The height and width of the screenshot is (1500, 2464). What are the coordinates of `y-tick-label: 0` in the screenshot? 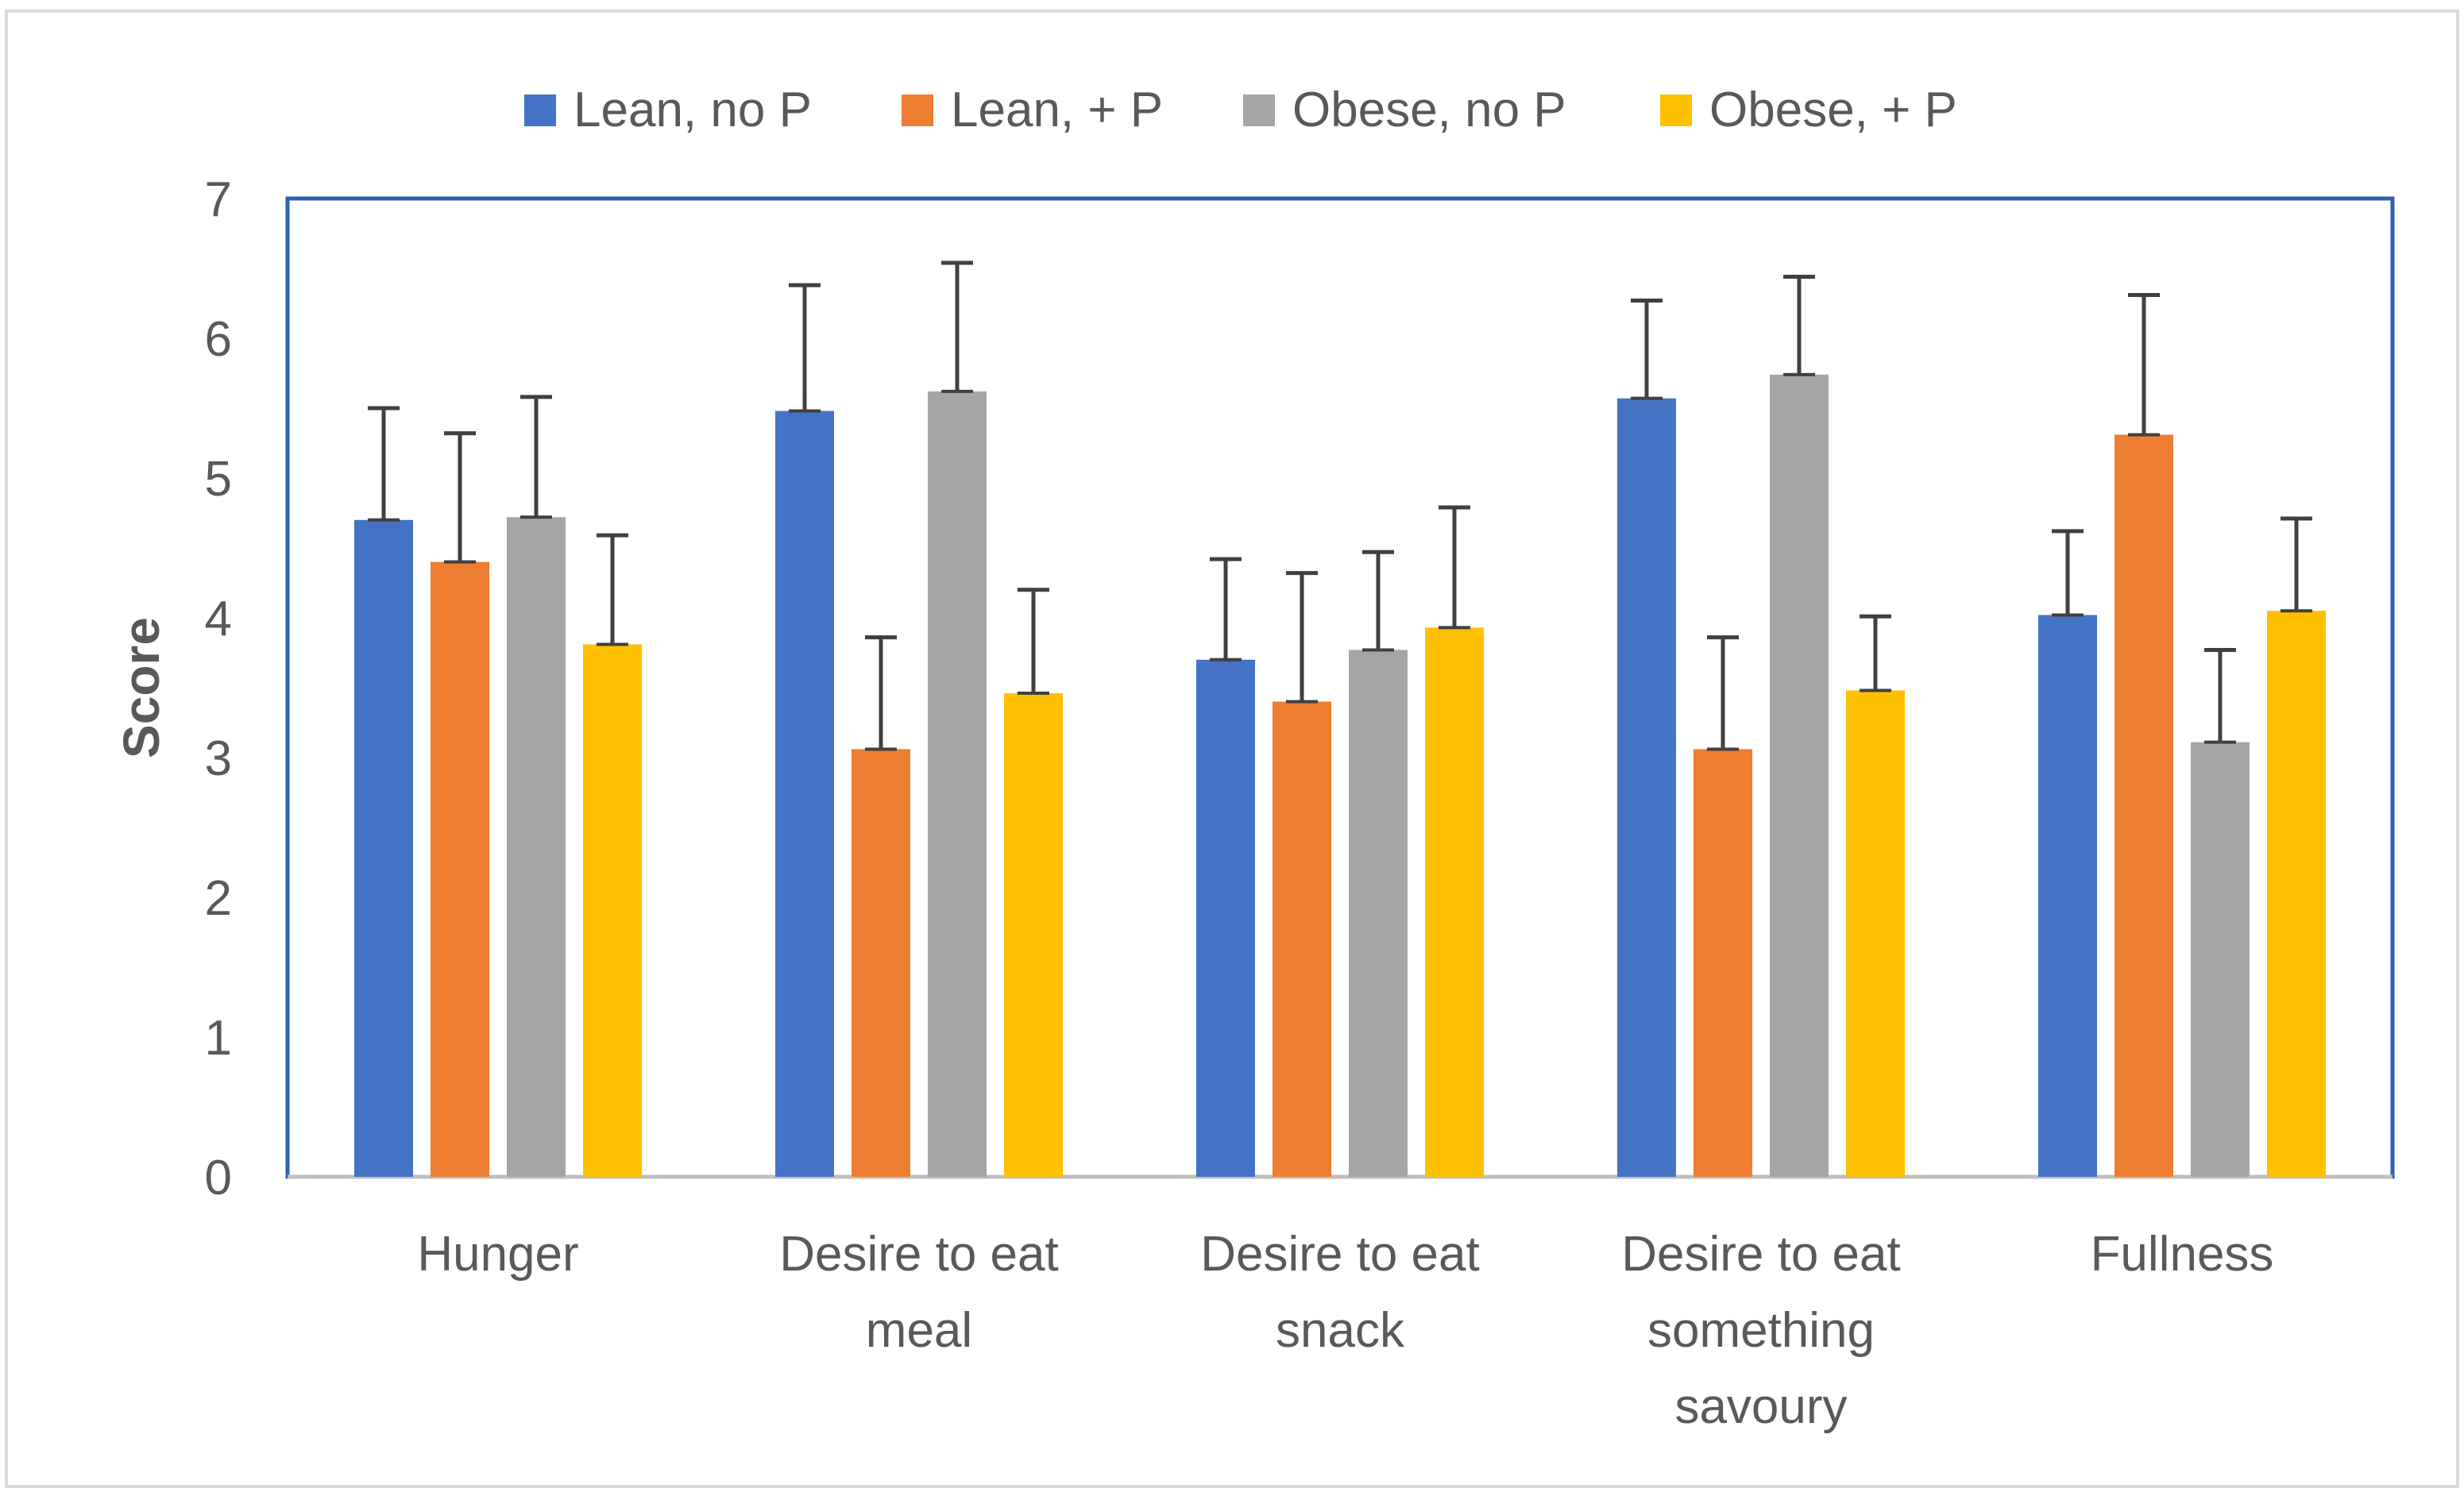 It's located at (218, 1178).